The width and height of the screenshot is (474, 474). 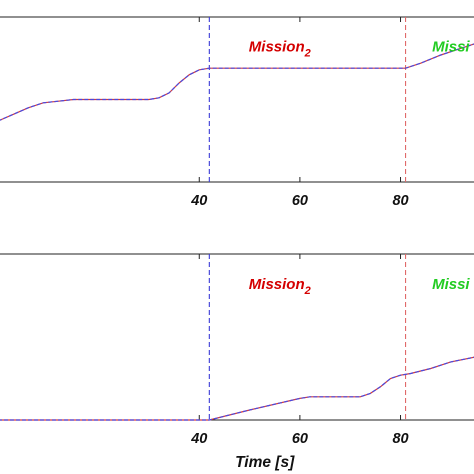 I want to click on x-axis-title: Time [s], so click(x=265, y=462).